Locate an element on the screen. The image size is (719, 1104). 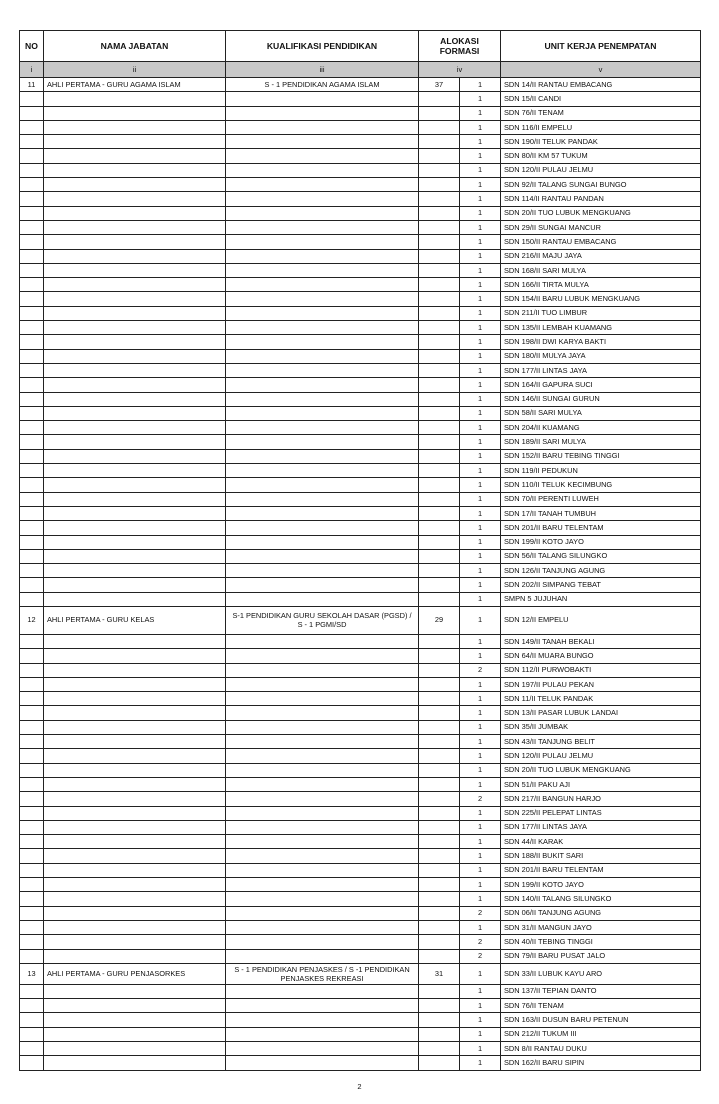
unit-kerja-cell: SDN 168/II SARI MULYA is located at coordinates (600, 270).